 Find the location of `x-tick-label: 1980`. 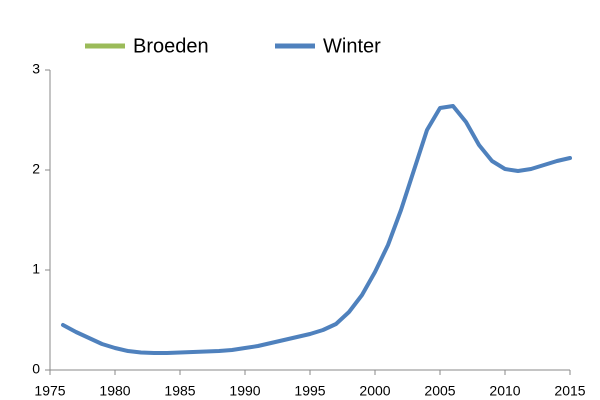

x-tick-label: 1980 is located at coordinates (114, 391).